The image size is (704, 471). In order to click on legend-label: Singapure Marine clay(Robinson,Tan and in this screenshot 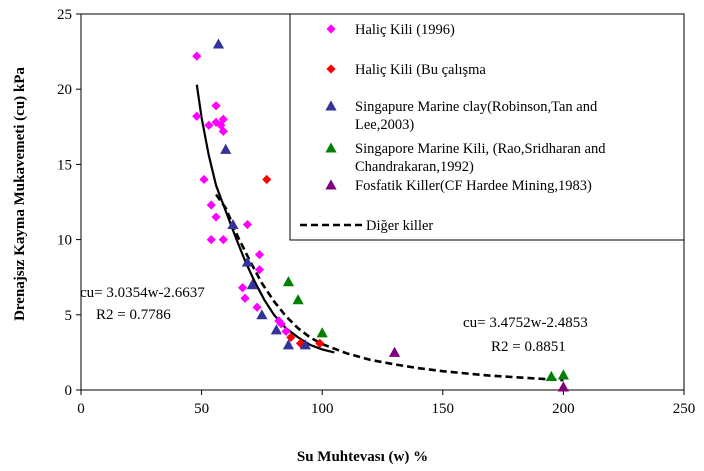, I will do `click(476, 107)`.